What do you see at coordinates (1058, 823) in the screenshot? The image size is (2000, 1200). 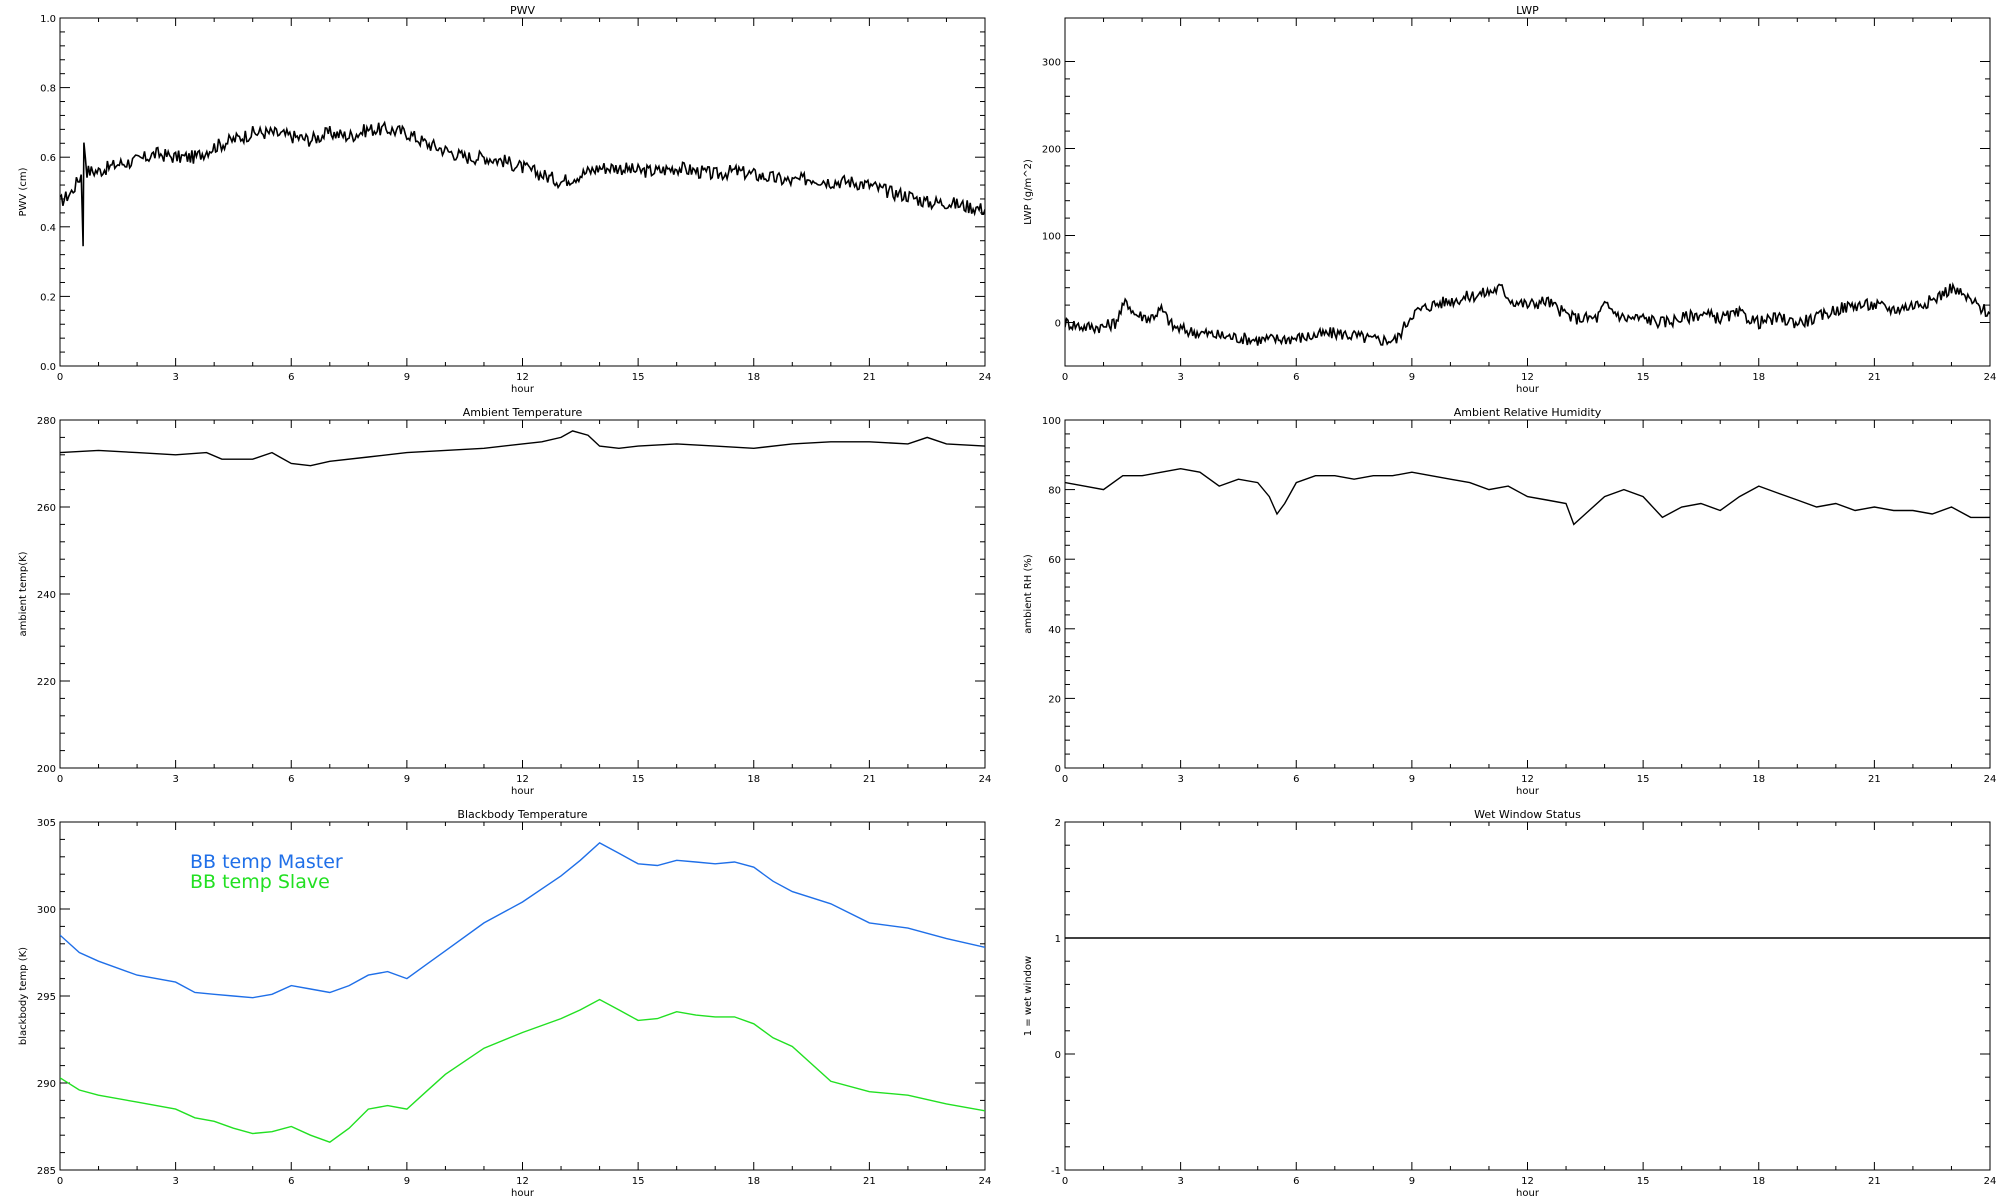 I see `y-tick-label: 2` at bounding box center [1058, 823].